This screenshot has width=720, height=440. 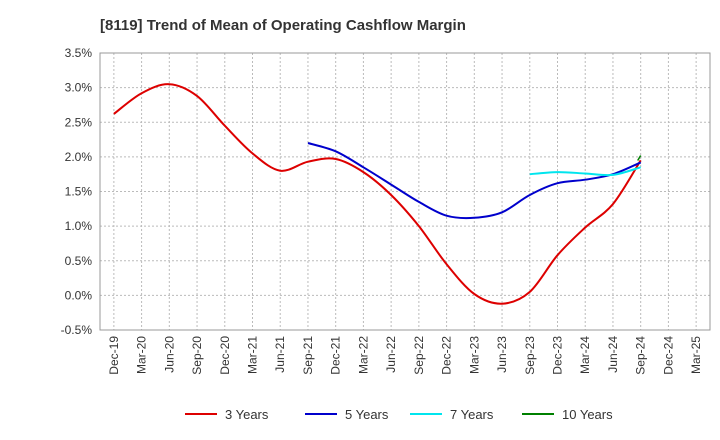 I want to click on y-tick-label: 2.5%, so click(x=79, y=122).